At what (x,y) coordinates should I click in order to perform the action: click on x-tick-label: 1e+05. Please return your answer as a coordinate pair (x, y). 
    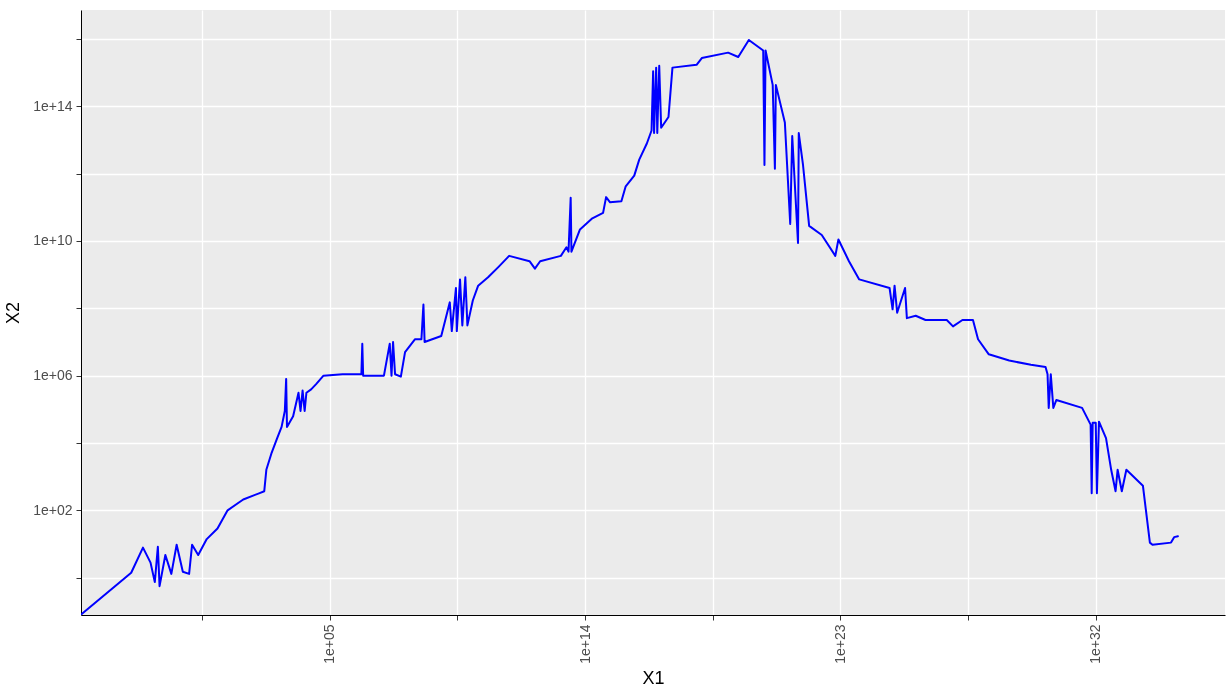
    Looking at the image, I should click on (329, 644).